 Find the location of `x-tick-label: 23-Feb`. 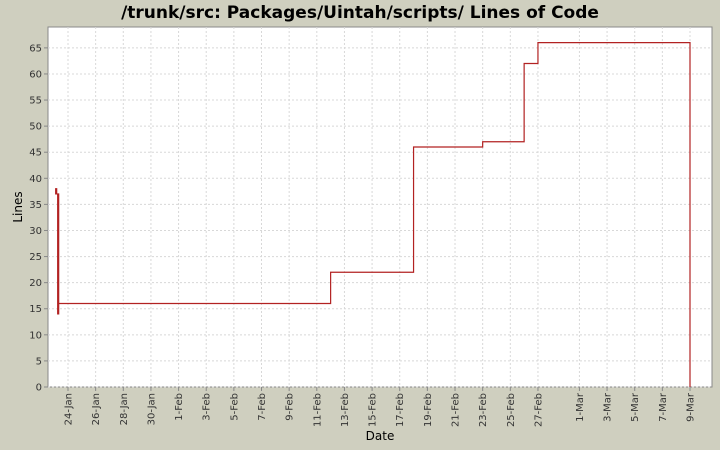

x-tick-label: 23-Feb is located at coordinates (483, 410).